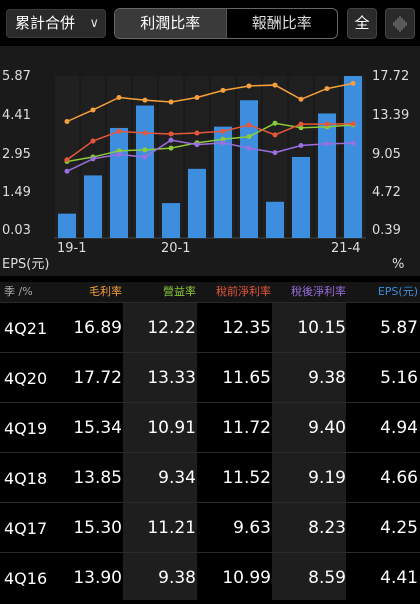 The width and height of the screenshot is (420, 604). Describe the element at coordinates (25, 264) in the screenshot. I see `left-axis-label: EPS(元)` at that location.